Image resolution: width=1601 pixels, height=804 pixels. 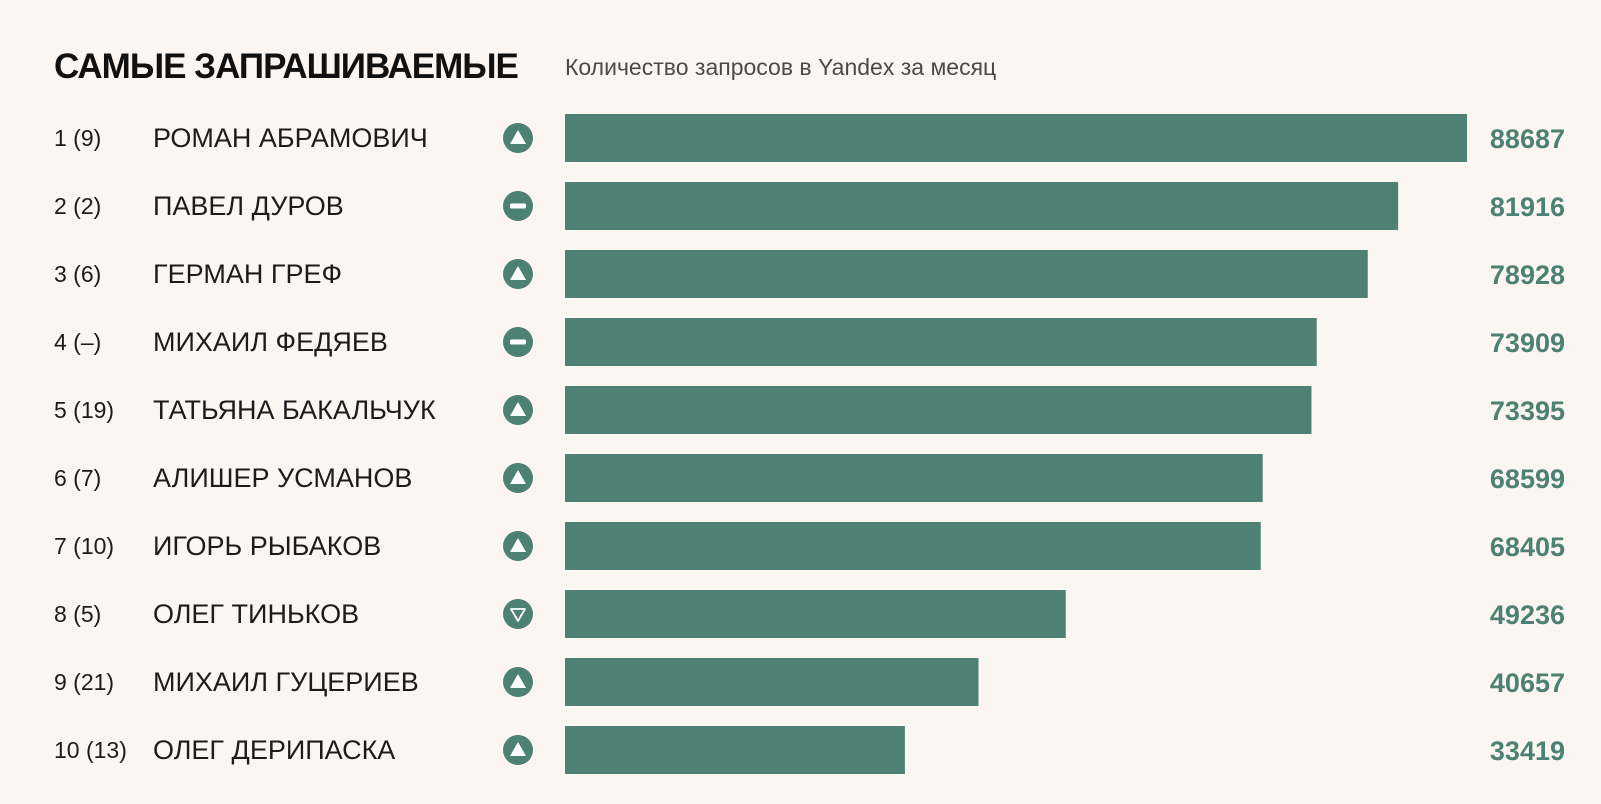 What do you see at coordinates (1527, 343) in the screenshot?
I see `value-label: 73909` at bounding box center [1527, 343].